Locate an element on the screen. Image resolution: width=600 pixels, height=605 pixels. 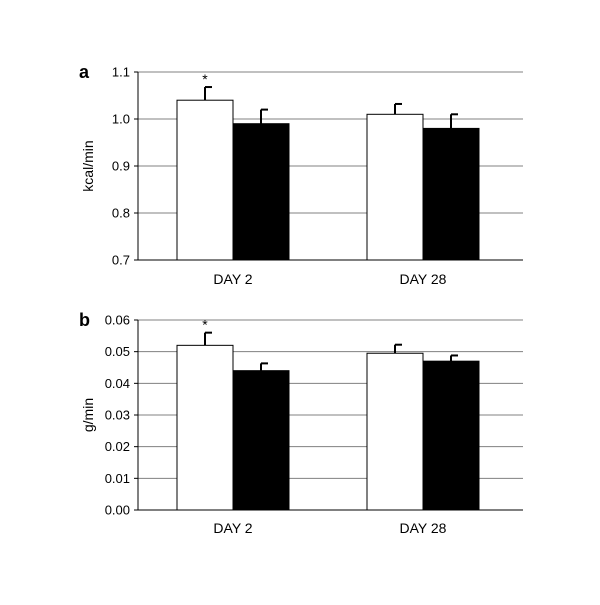
y-tick-label: 1.0 is located at coordinates (121, 119).